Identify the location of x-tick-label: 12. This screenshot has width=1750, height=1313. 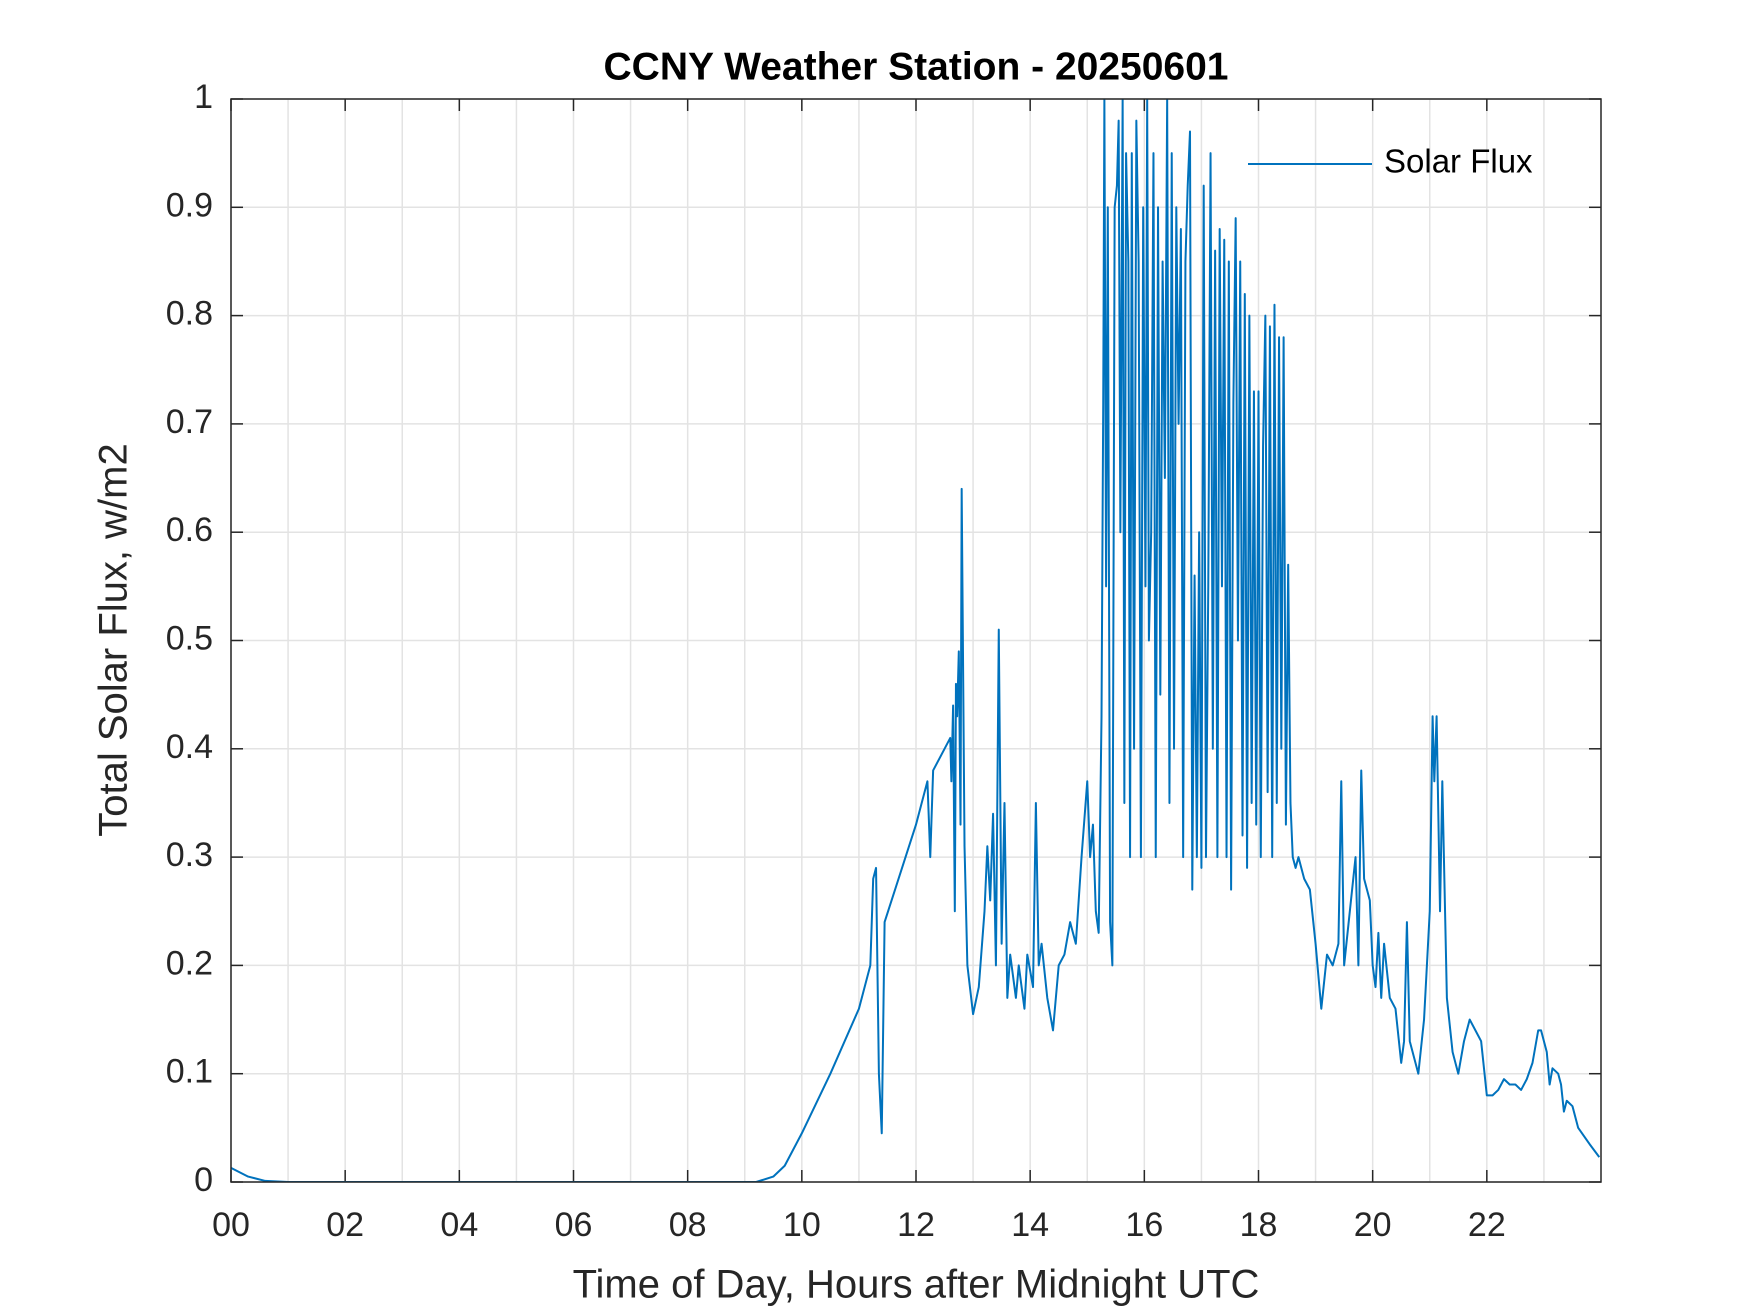
(916, 1225).